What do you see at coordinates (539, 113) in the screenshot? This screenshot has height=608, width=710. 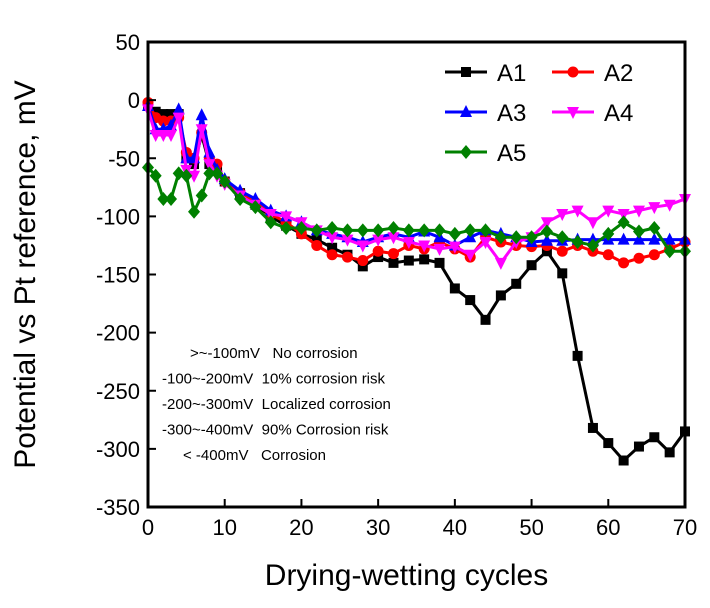 I see `legend: A1 A2 A3 A4 A5` at bounding box center [539, 113].